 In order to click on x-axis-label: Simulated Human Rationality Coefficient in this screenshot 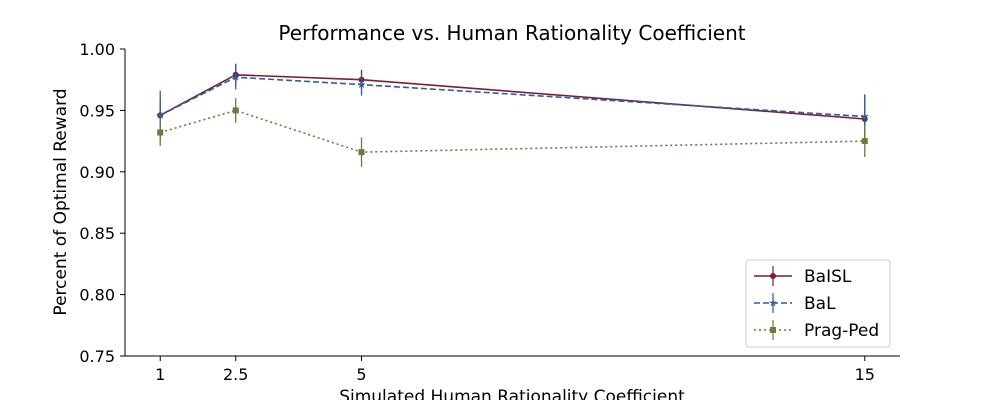, I will do `click(512, 393)`.